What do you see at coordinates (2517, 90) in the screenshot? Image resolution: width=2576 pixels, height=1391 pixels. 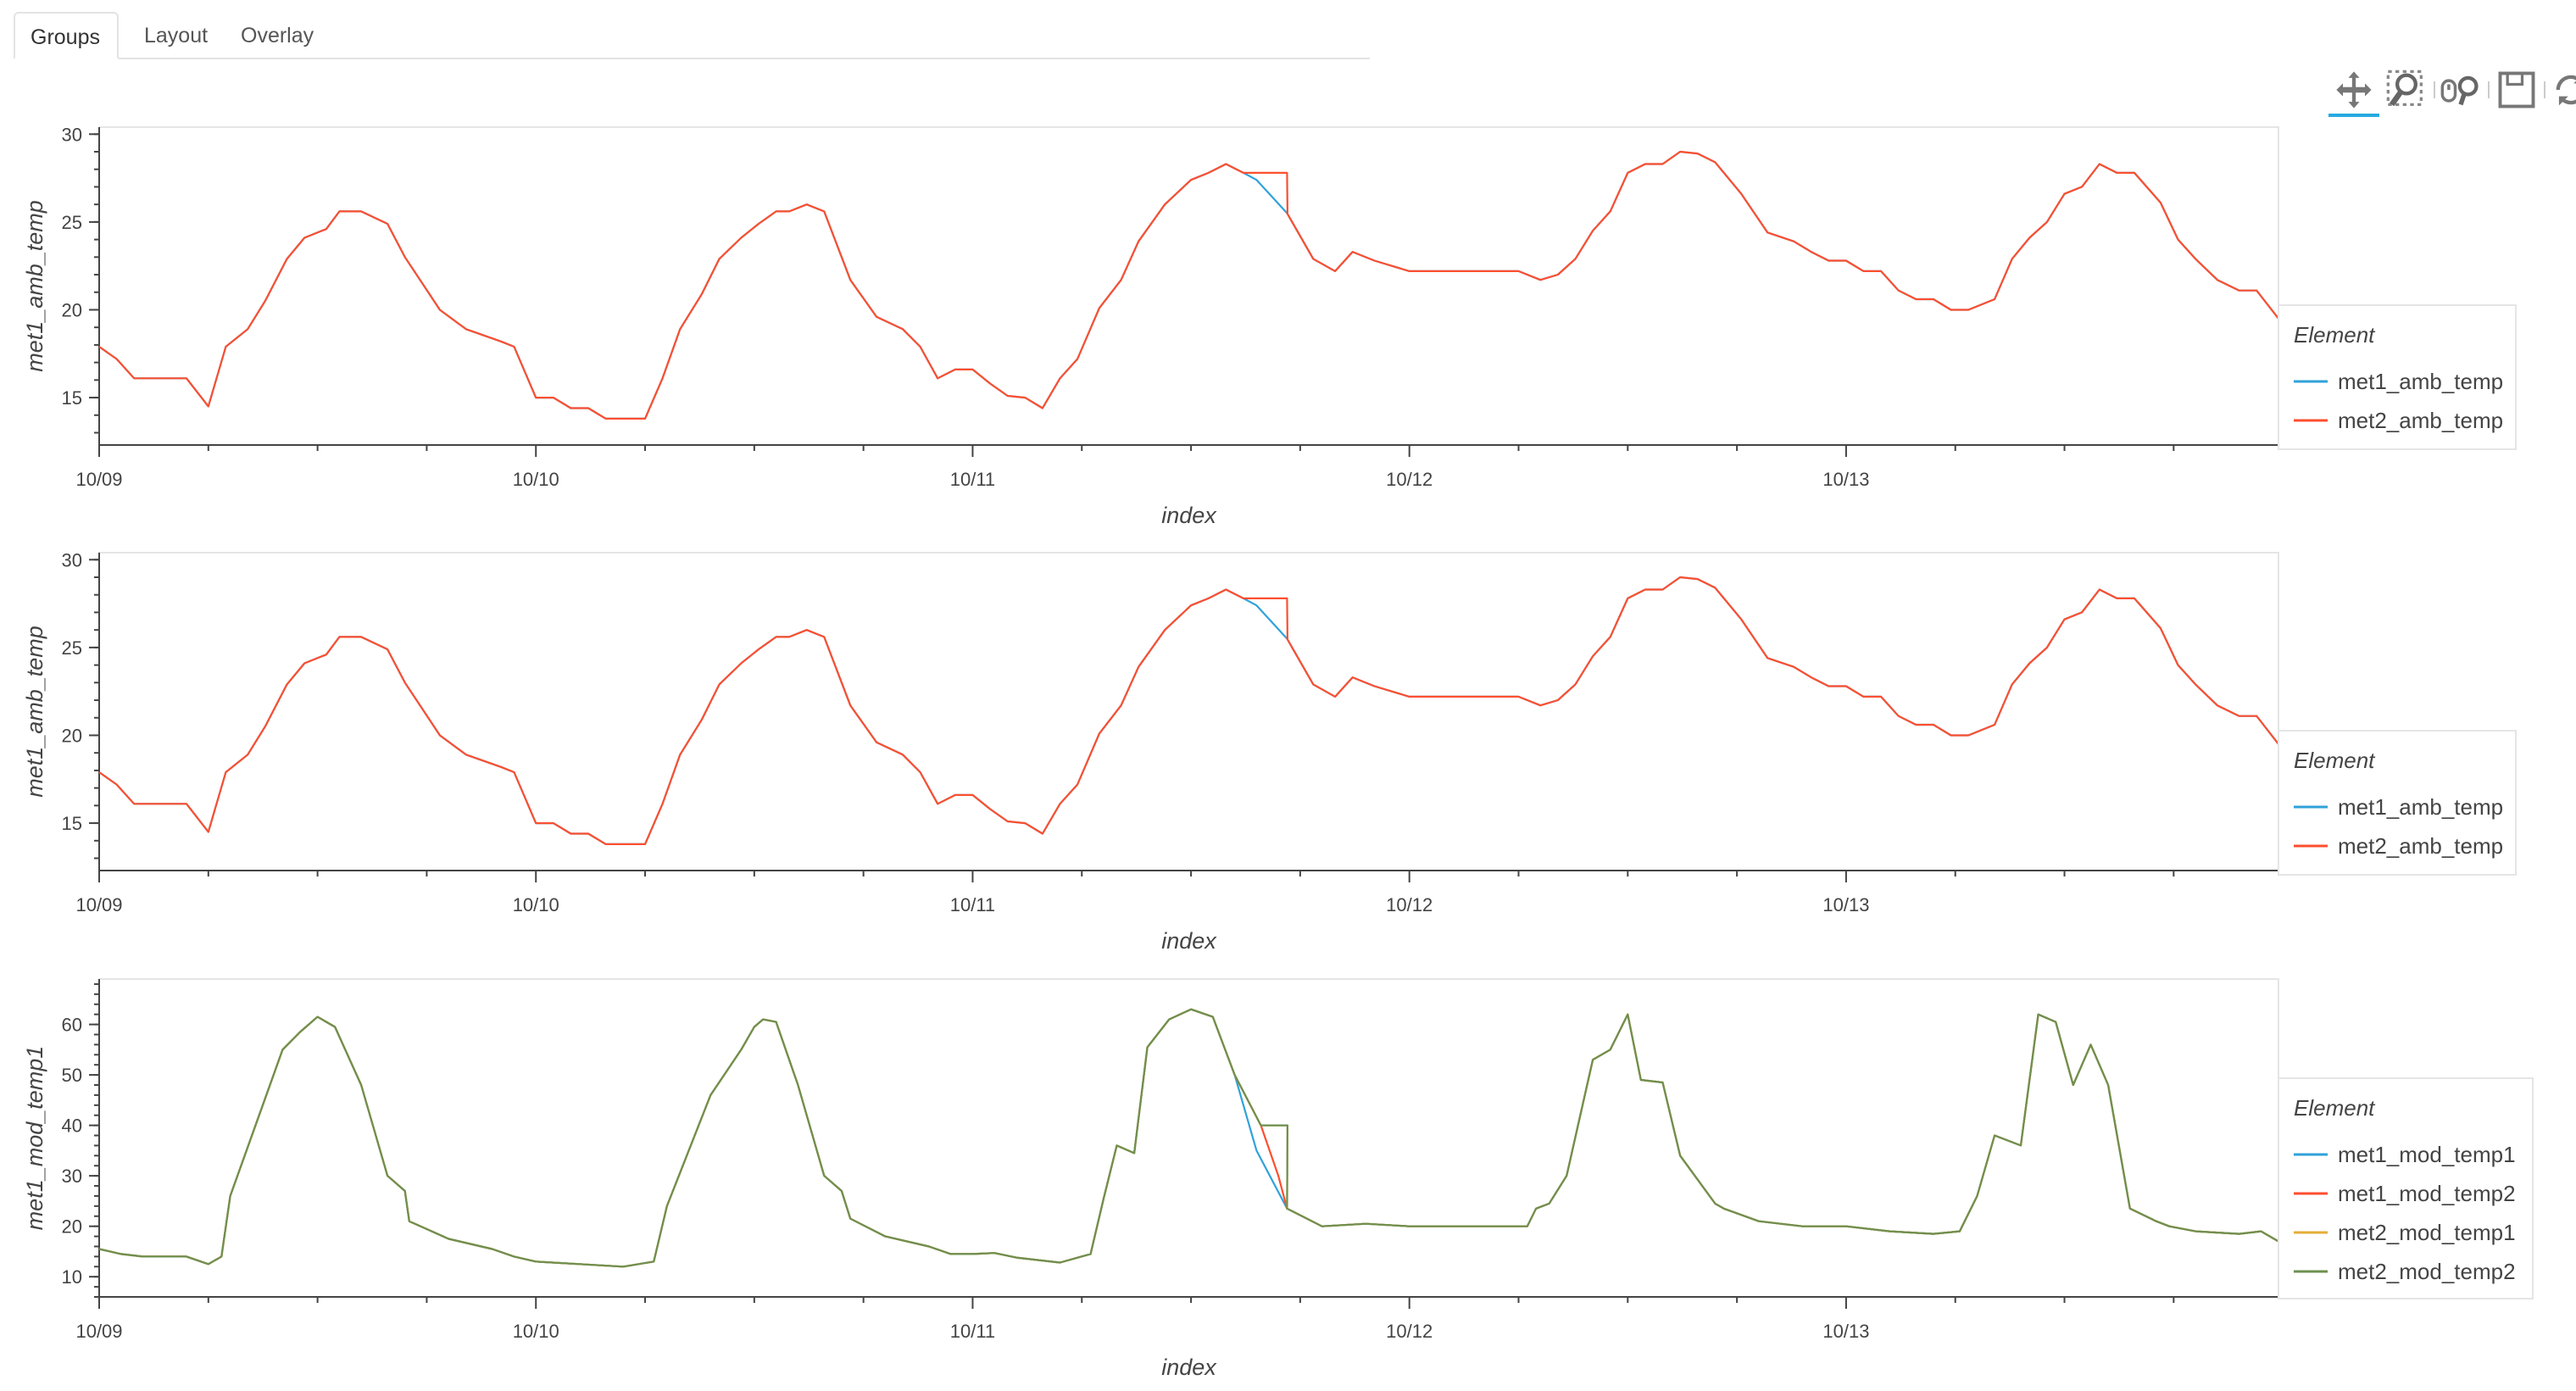 I see `save-icon` at bounding box center [2517, 90].